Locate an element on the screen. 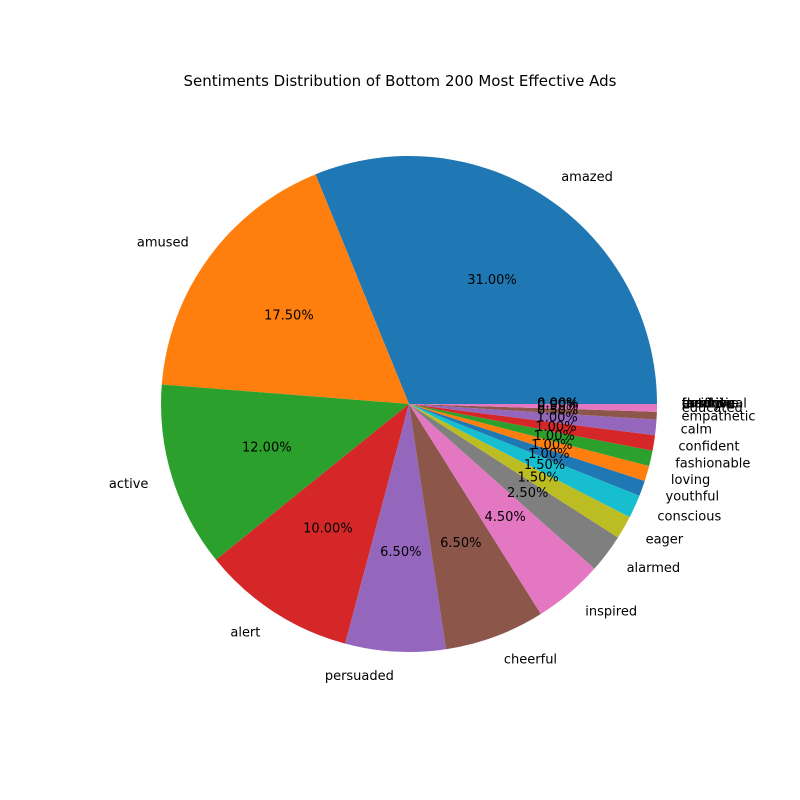  category-label-educated: educated is located at coordinates (712, 408).